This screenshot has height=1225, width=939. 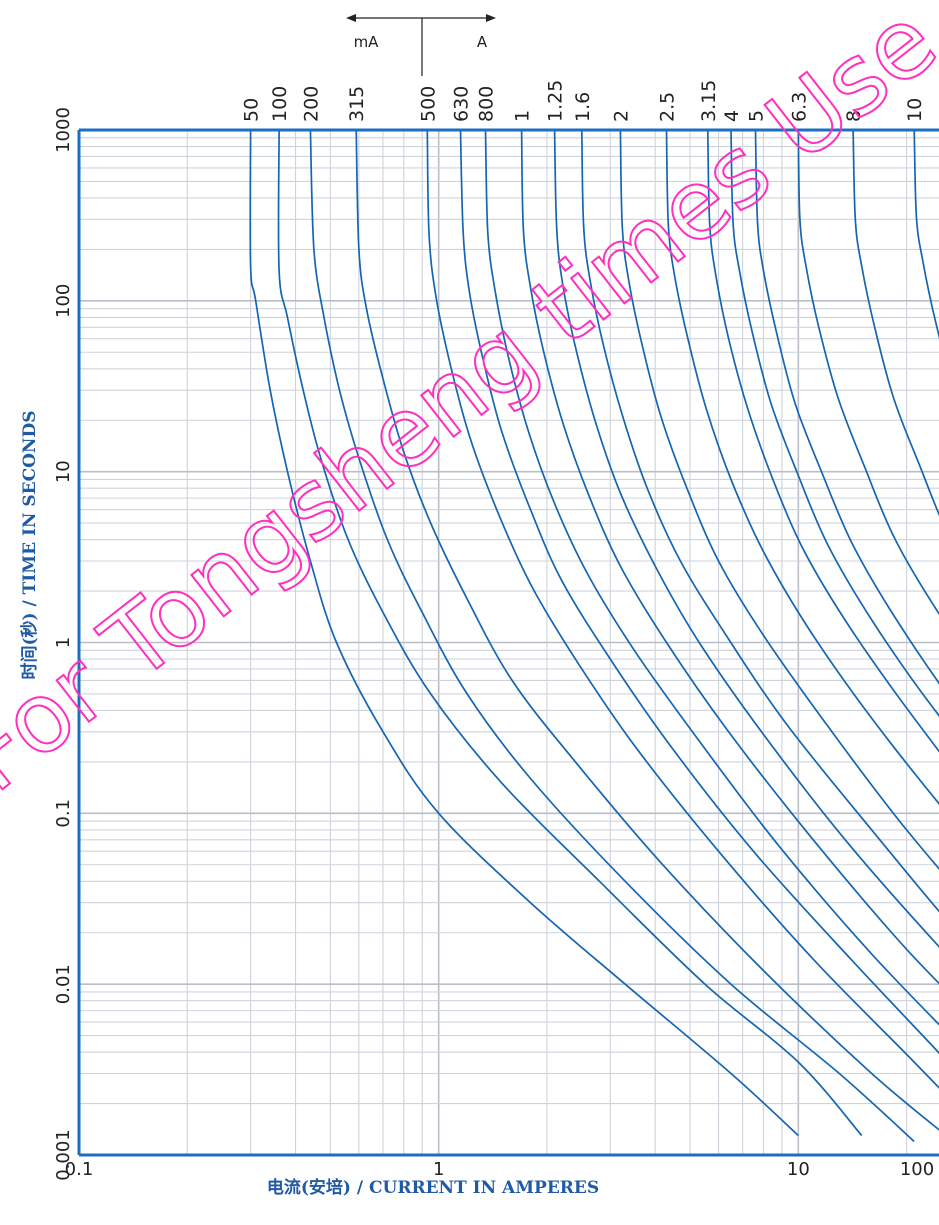 What do you see at coordinates (854, 116) in the screenshot?
I see `rating-label-8: 8` at bounding box center [854, 116].